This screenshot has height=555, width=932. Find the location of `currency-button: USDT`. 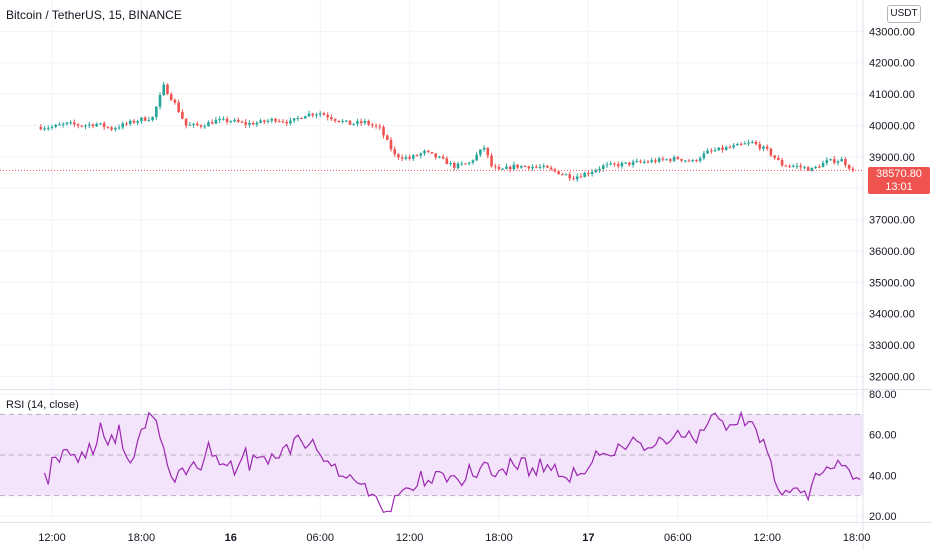

currency-button: USDT is located at coordinates (904, 14).